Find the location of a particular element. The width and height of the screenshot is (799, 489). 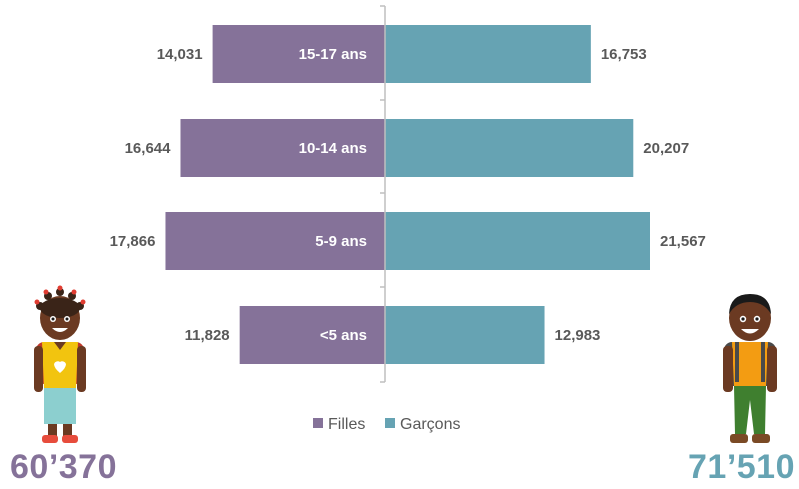

value-label-garcons: 12,983 is located at coordinates (578, 335).